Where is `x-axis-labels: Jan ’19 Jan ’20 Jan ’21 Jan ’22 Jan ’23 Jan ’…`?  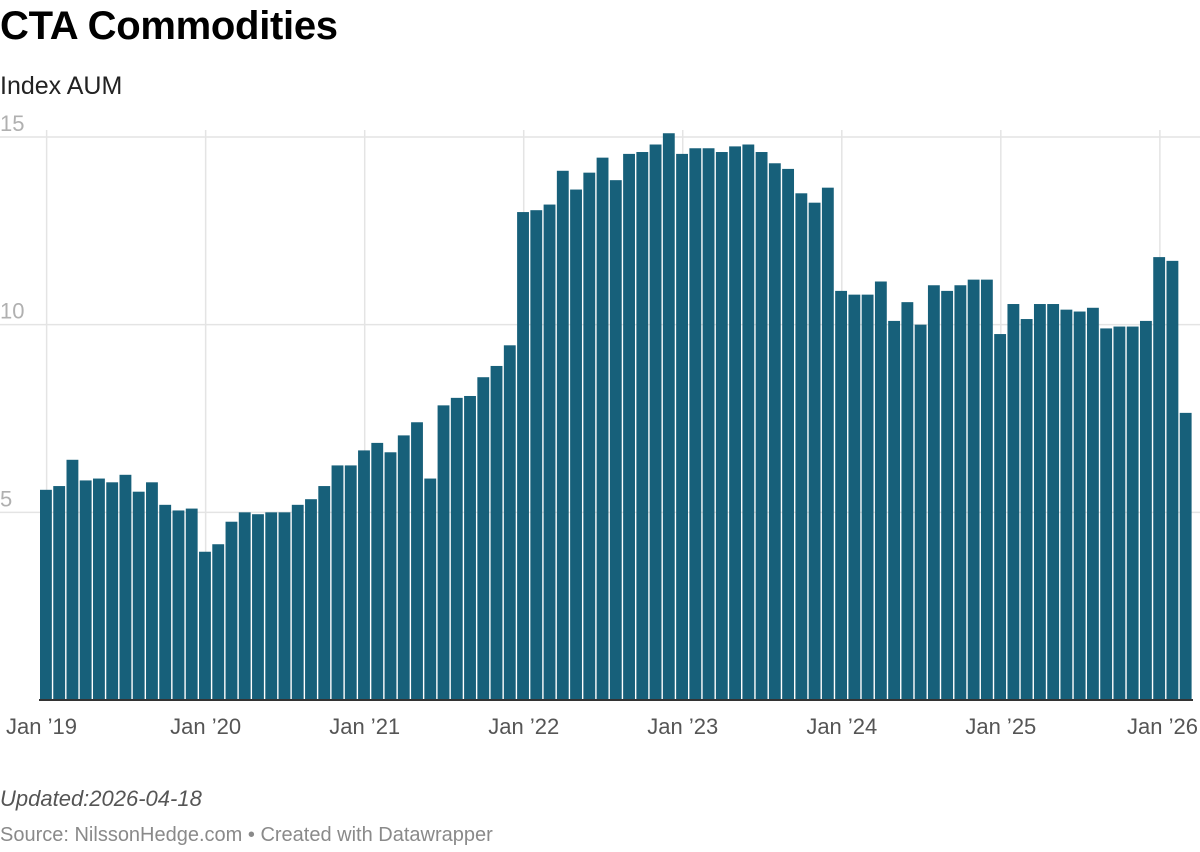 x-axis-labels: Jan ’19 Jan ’20 Jan ’21 Jan ’22 Jan ’23 Jan ’… is located at coordinates (602, 726).